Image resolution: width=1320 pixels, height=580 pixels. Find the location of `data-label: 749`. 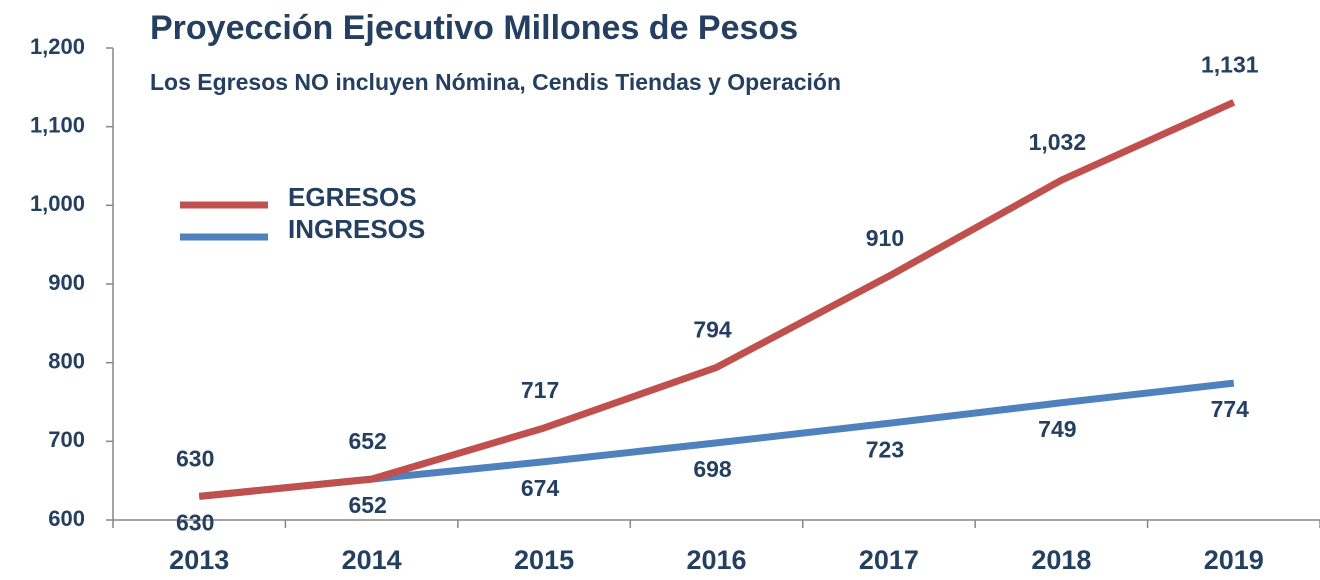

data-label: 749 is located at coordinates (1057, 429).